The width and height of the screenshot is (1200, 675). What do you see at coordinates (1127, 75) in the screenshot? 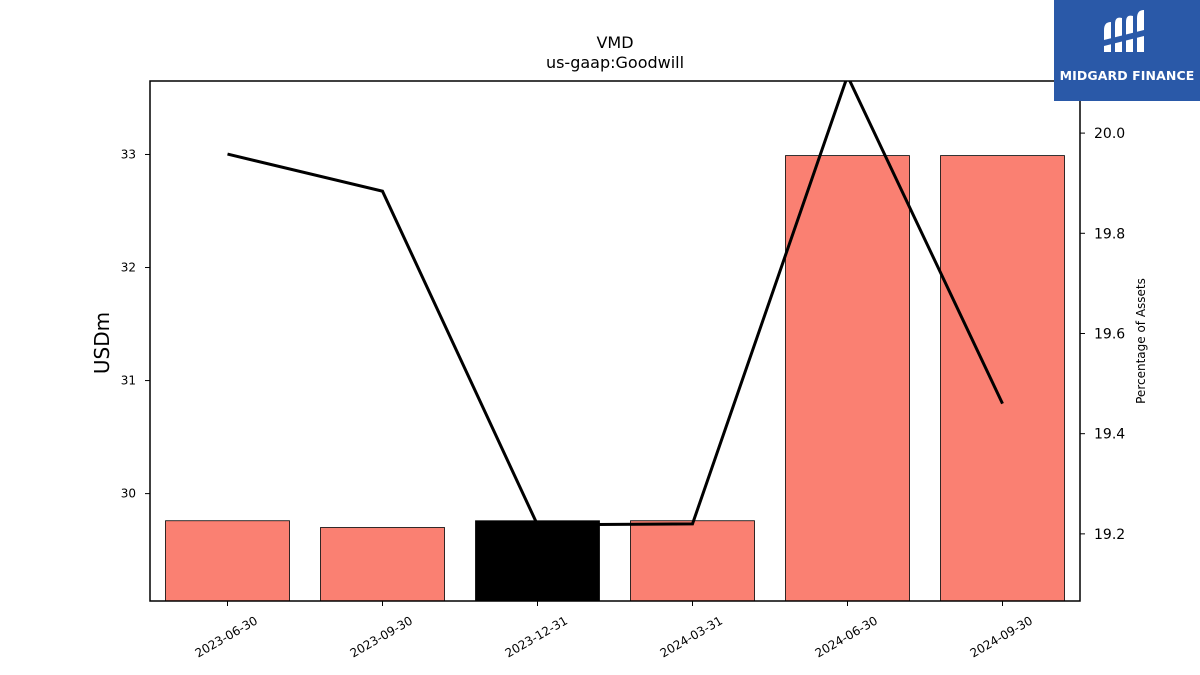
I see `brand-name: MIDGARD FINANCE` at bounding box center [1127, 75].